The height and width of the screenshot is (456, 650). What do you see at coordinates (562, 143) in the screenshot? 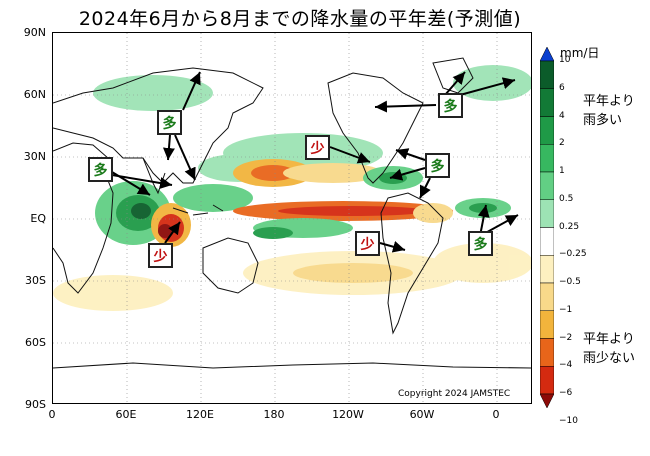
I see `colorbar-label: 2` at bounding box center [562, 143].